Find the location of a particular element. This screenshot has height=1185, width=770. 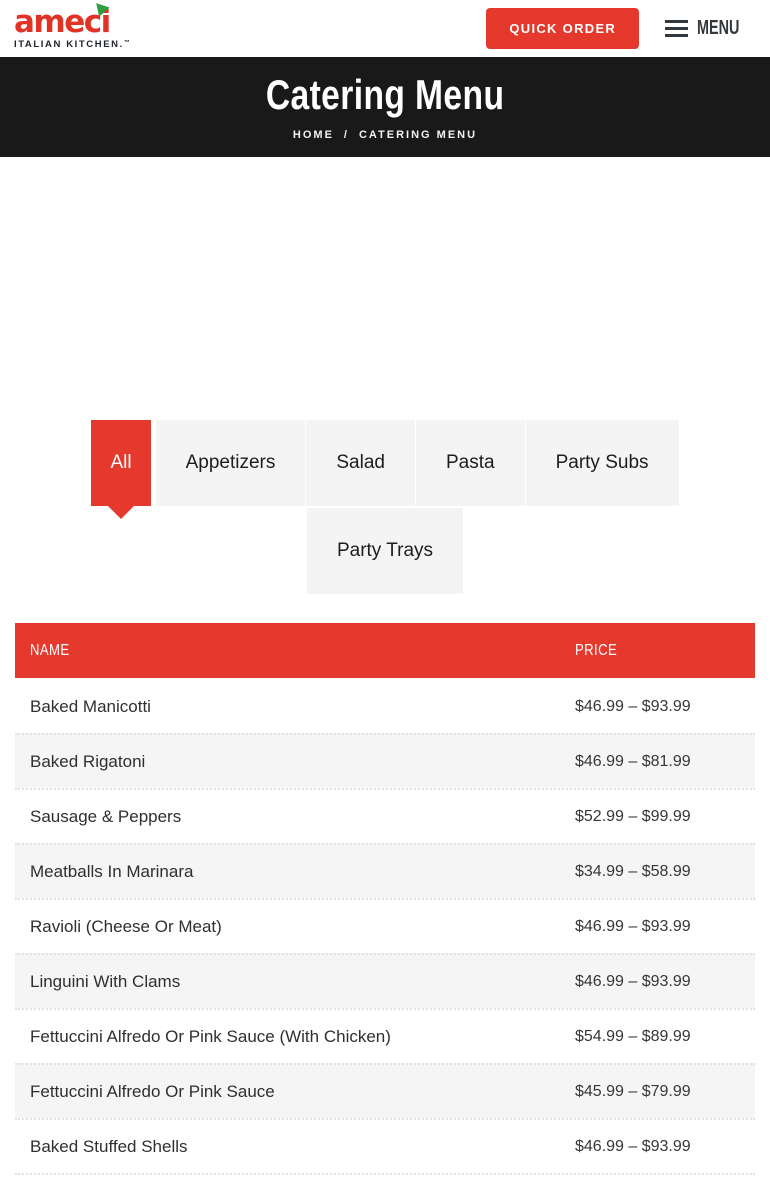

item-name: Baked Manicotti is located at coordinates (90, 706).